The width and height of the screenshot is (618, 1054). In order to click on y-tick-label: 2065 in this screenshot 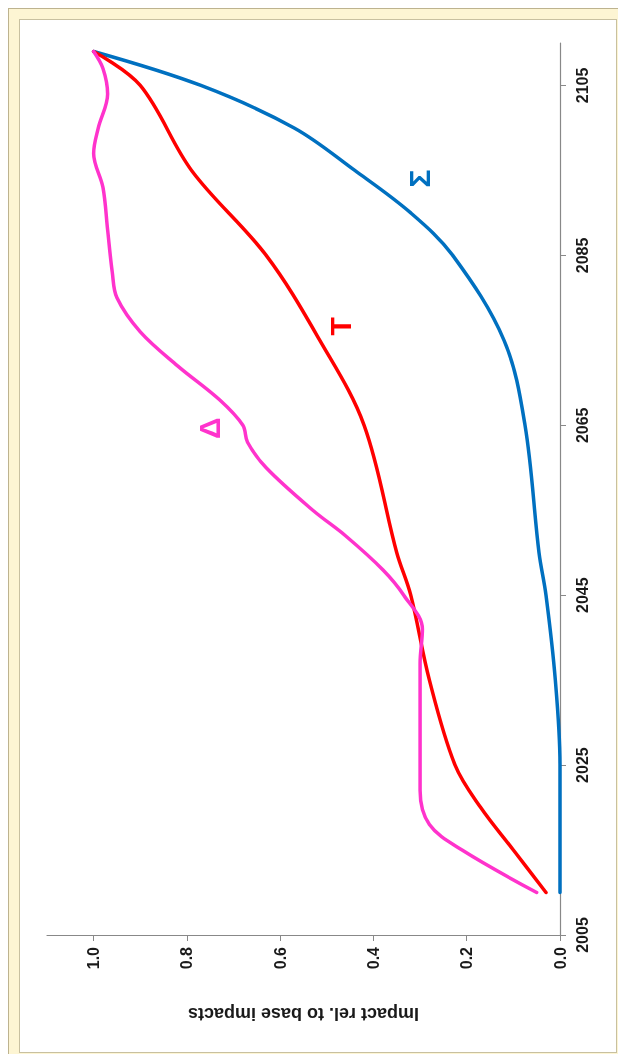, I will do `click(582, 425)`.